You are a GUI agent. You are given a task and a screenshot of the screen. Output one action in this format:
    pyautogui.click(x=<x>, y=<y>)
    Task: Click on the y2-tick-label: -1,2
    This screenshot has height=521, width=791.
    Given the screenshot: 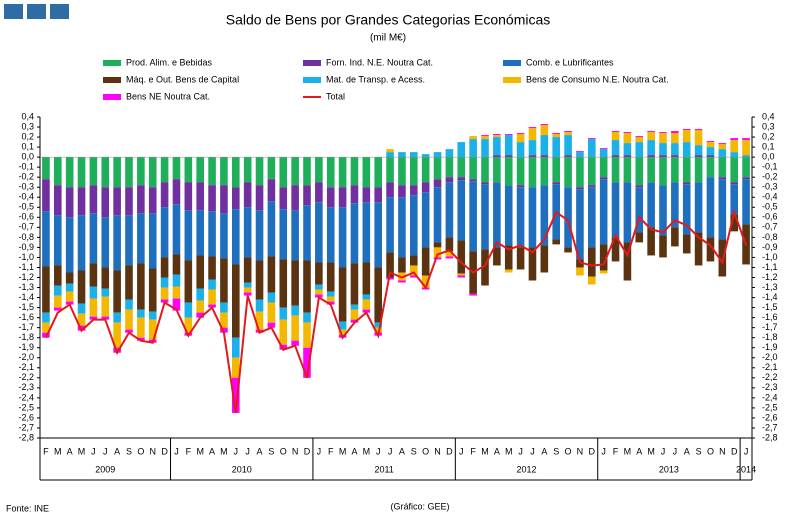 What is the action you would take?
    pyautogui.click(x=770, y=277)
    